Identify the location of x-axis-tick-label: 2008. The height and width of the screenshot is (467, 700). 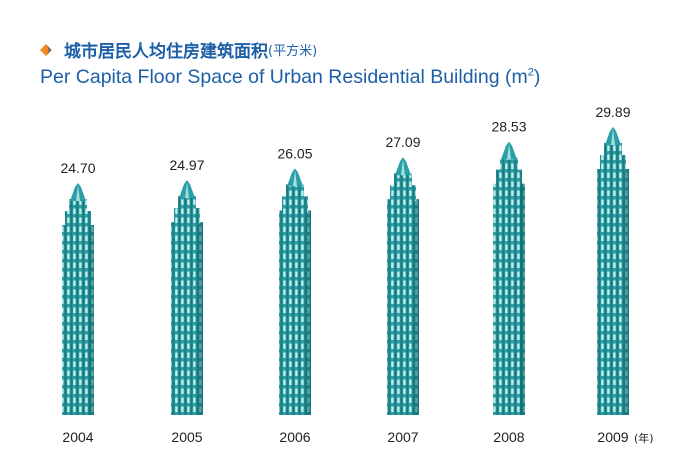
(508, 437).